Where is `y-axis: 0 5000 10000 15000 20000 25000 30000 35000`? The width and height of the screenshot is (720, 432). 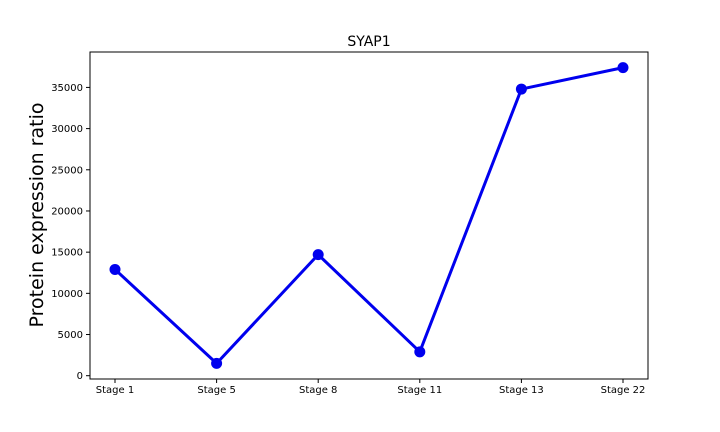
y-axis: 0 5000 10000 15000 20000 25000 30000 35000 is located at coordinates (70, 232).